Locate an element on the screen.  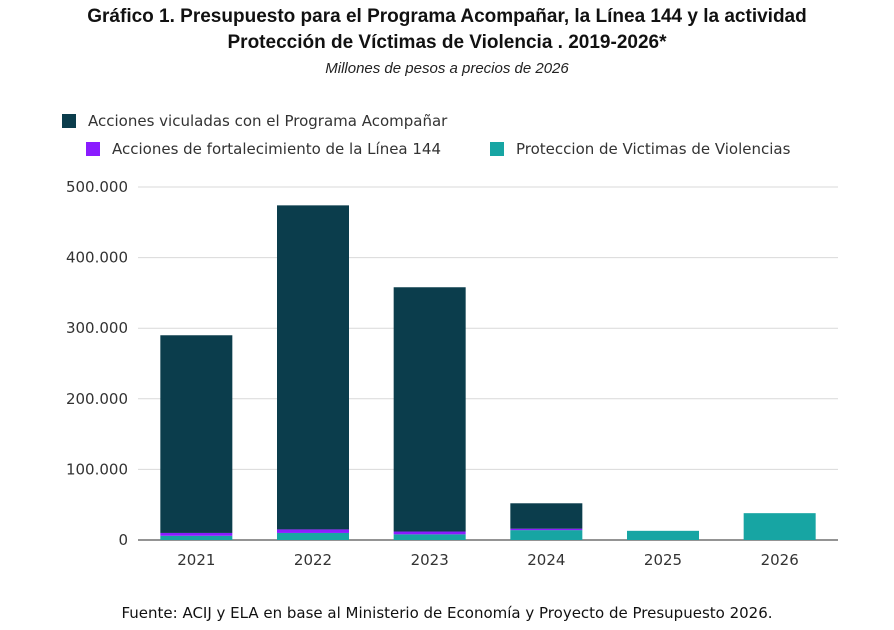
bar-segment-2021-s2 is located at coordinates (196, 434).